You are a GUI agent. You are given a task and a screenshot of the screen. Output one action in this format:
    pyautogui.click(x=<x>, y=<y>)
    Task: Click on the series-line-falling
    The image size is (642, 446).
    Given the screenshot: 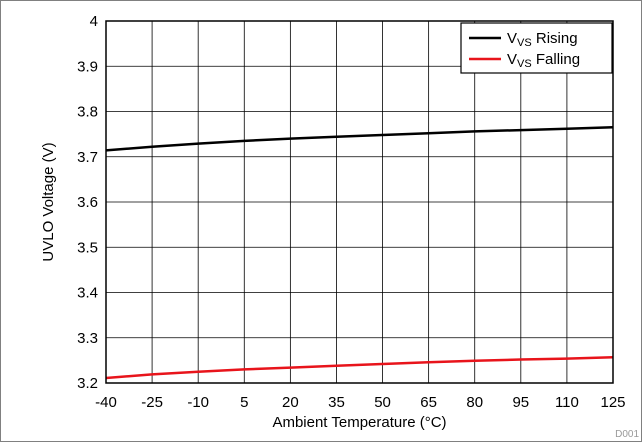 What is the action you would take?
    pyautogui.click(x=359, y=367)
    